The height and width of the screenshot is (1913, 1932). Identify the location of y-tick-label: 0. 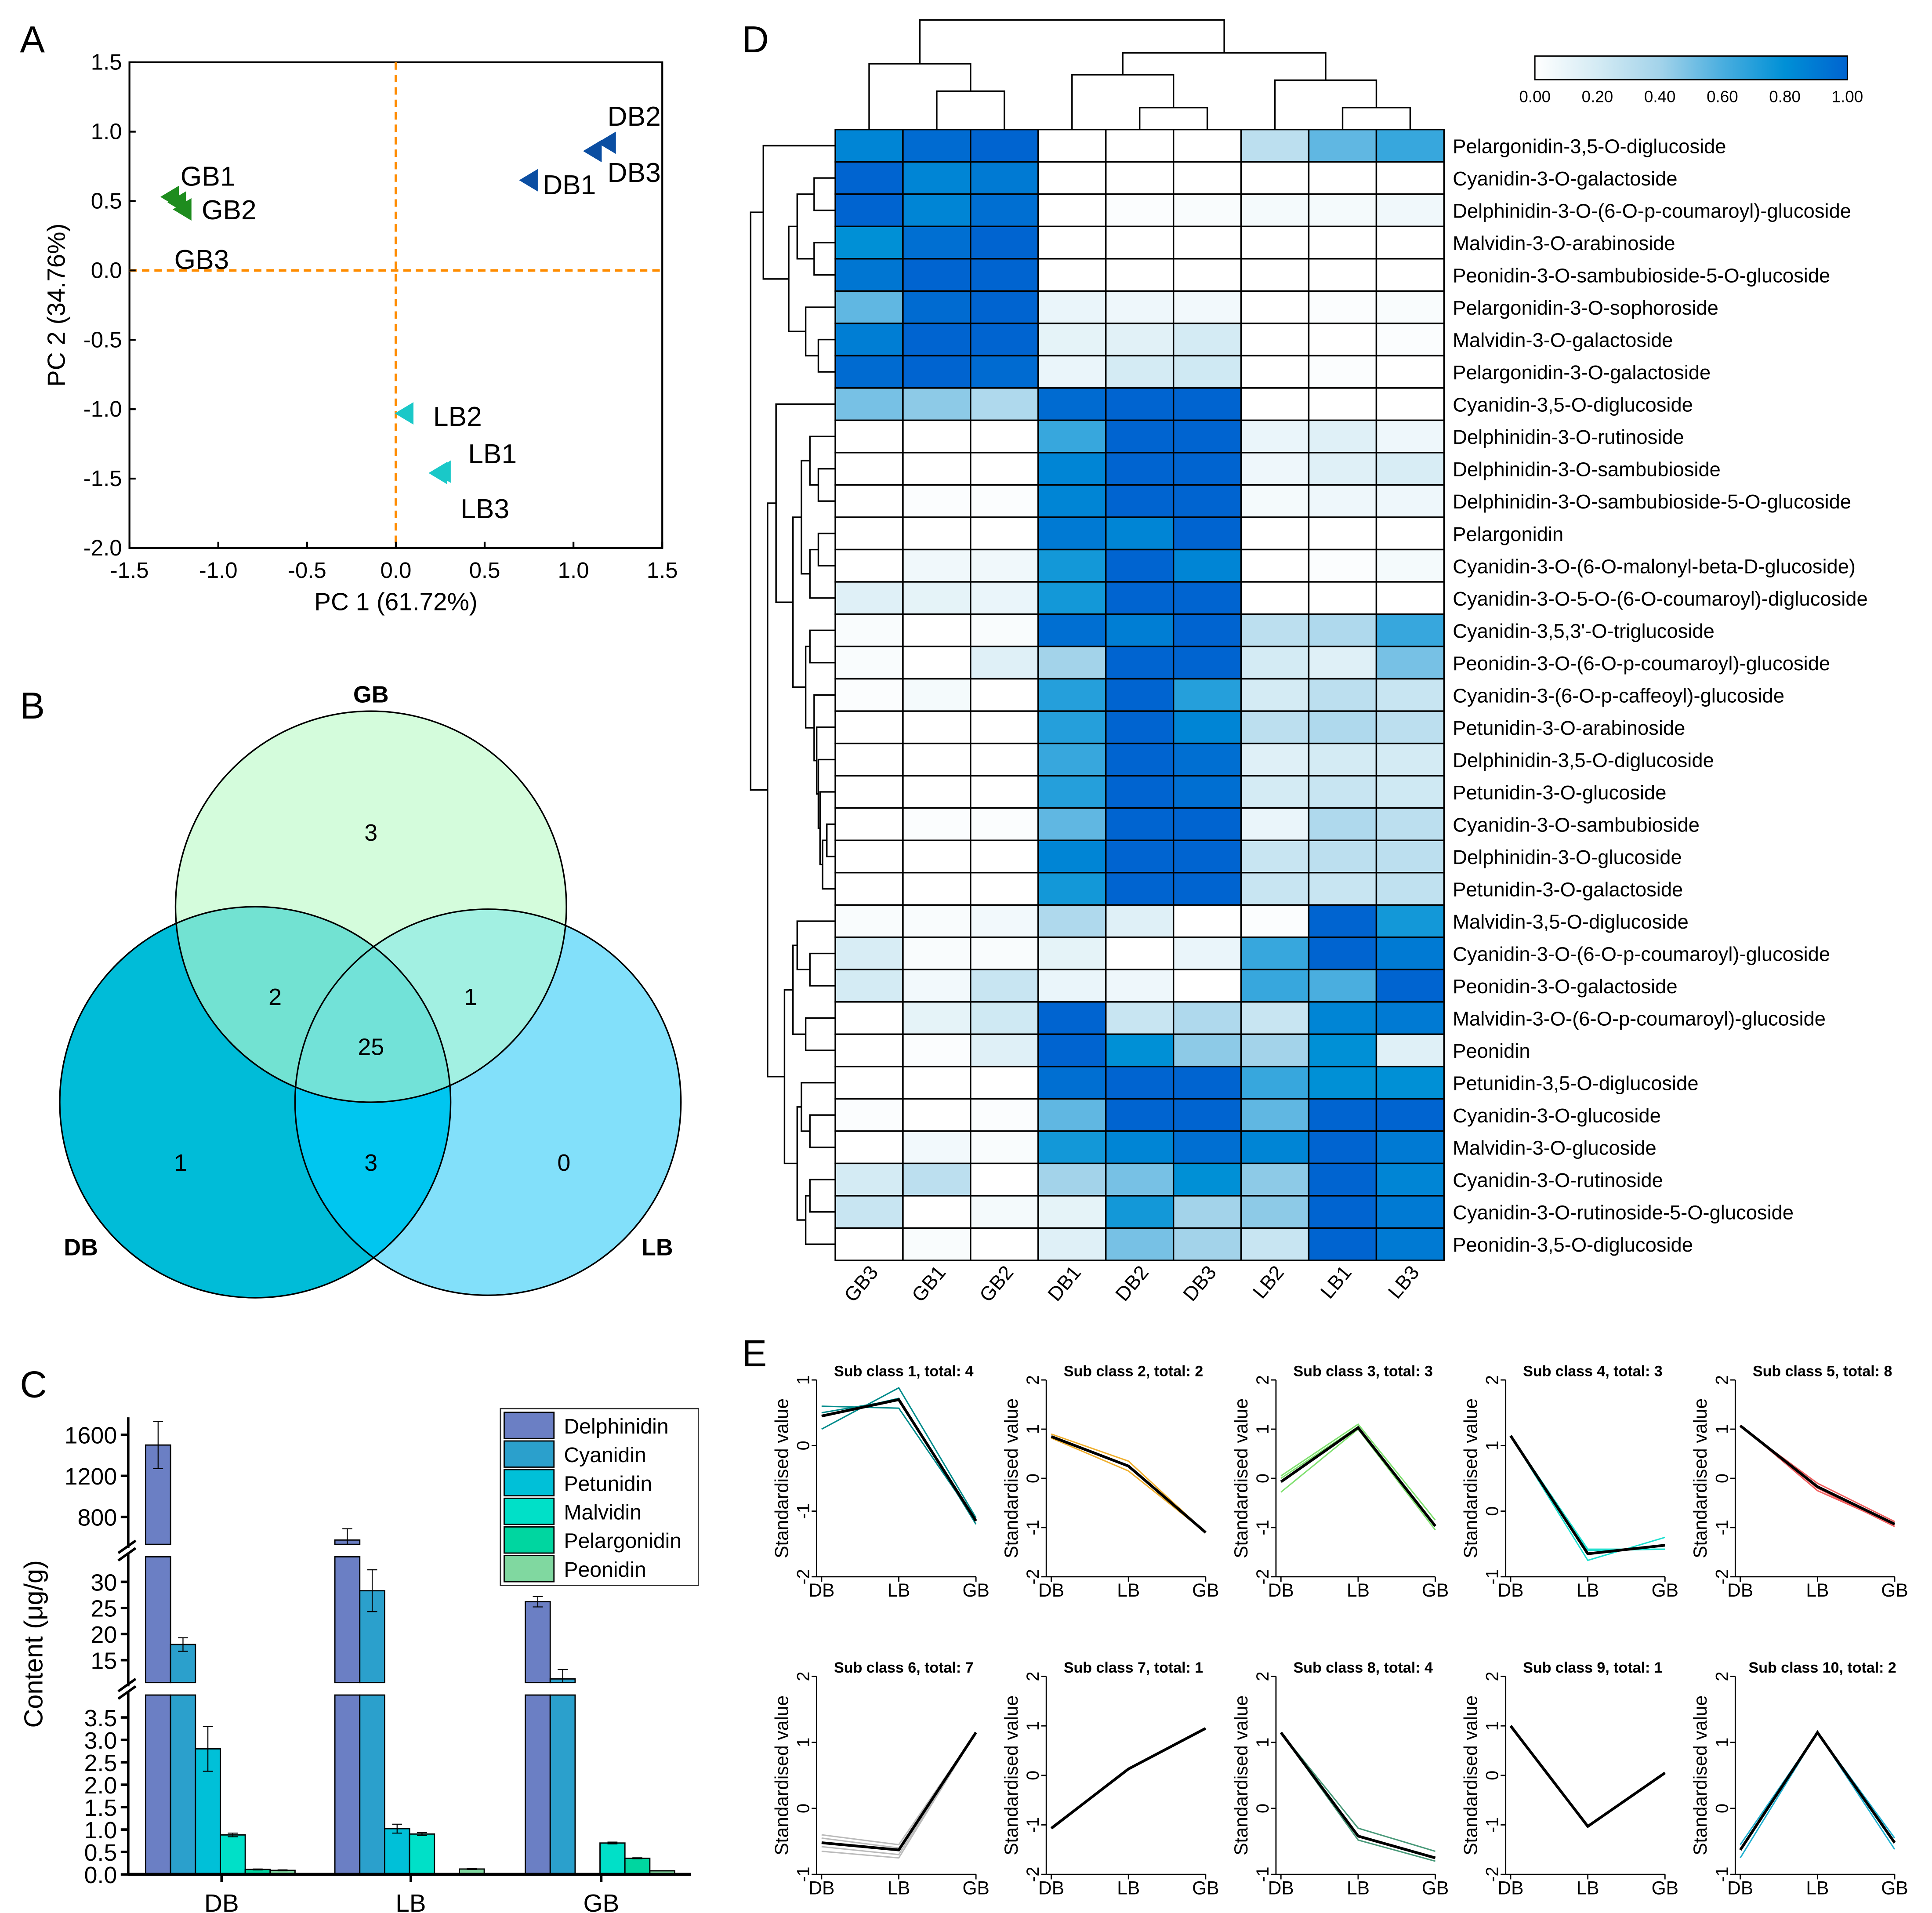
(1033, 1775).